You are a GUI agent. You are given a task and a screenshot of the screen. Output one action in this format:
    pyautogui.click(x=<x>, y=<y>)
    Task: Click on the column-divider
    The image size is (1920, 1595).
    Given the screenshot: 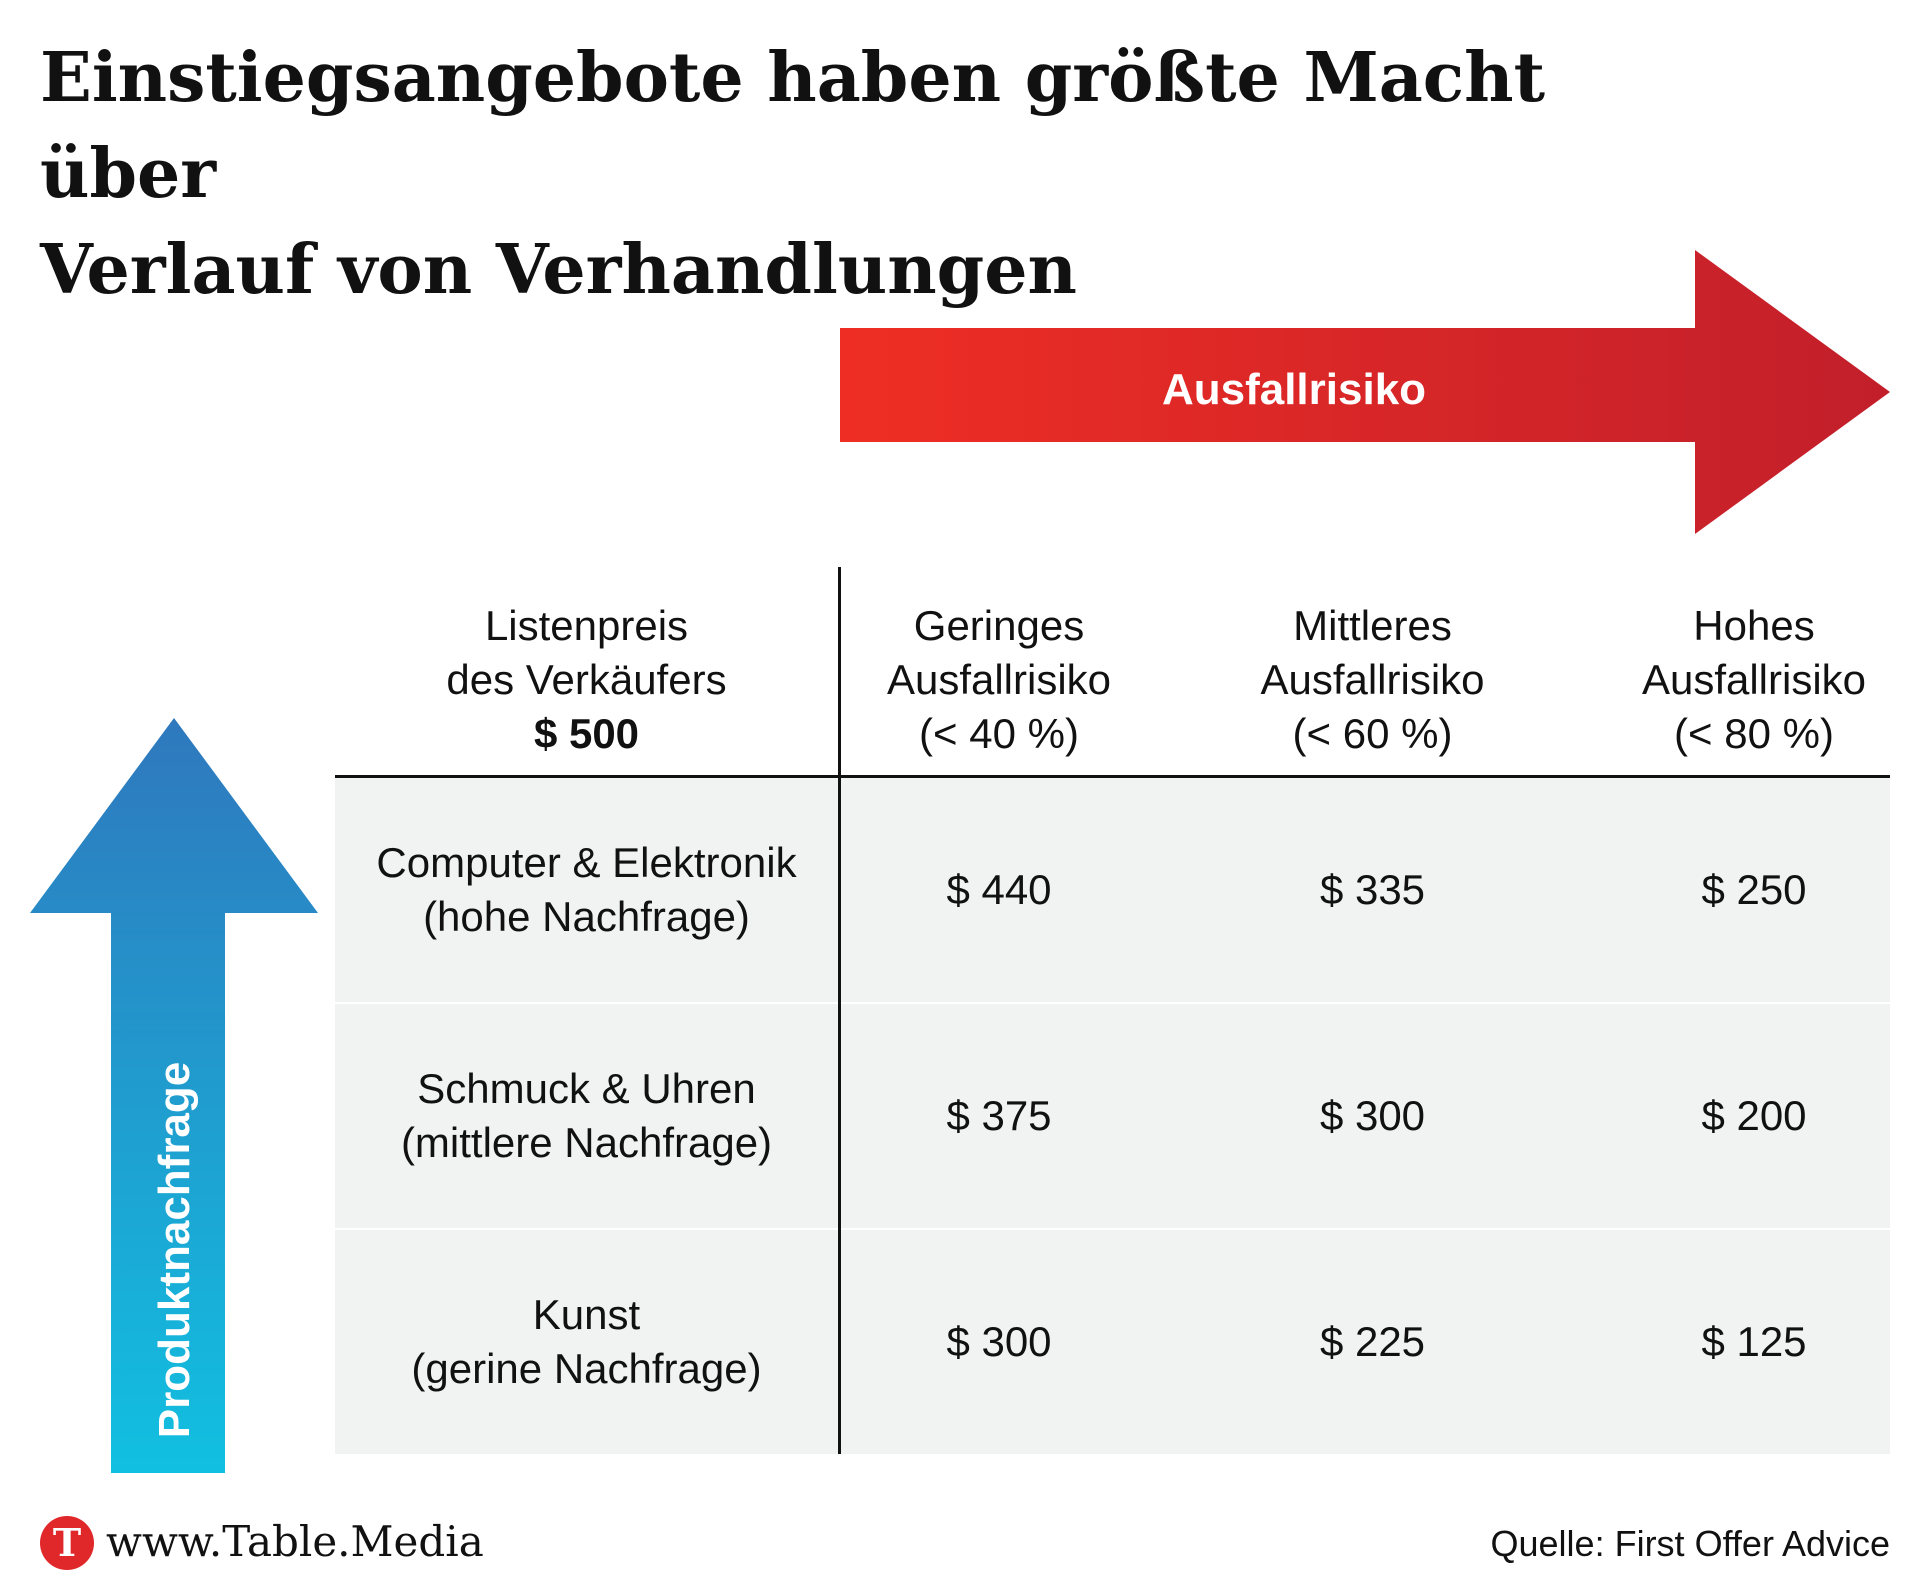 What is the action you would take?
    pyautogui.click(x=839, y=1010)
    